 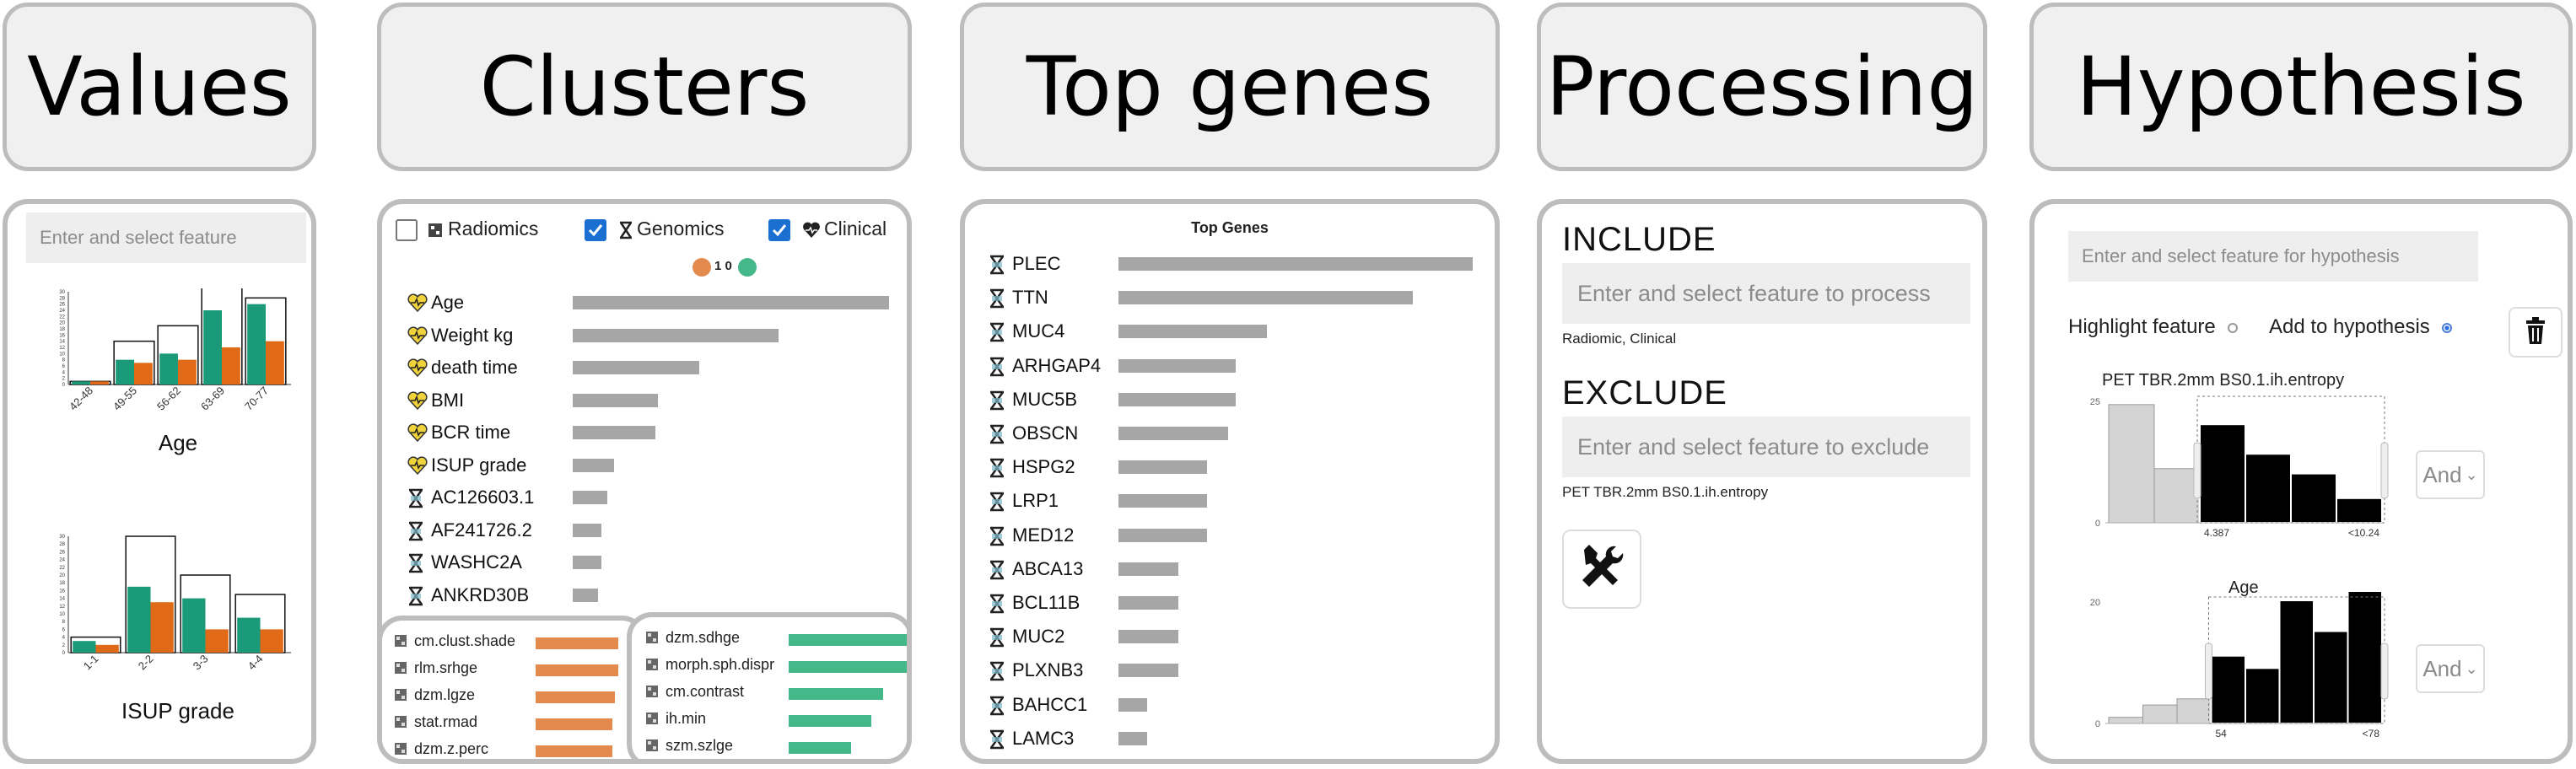 I want to click on cluster-sub-row: dzm.z.perc, so click(x=518, y=748).